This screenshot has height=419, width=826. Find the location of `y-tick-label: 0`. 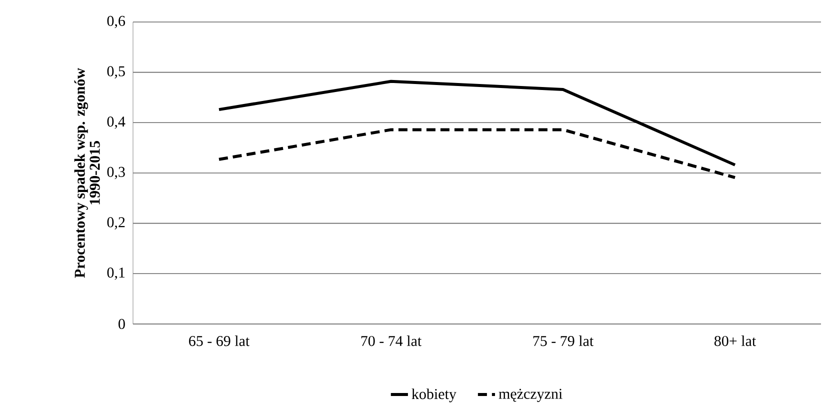

y-tick-label: 0 is located at coordinates (121, 324).